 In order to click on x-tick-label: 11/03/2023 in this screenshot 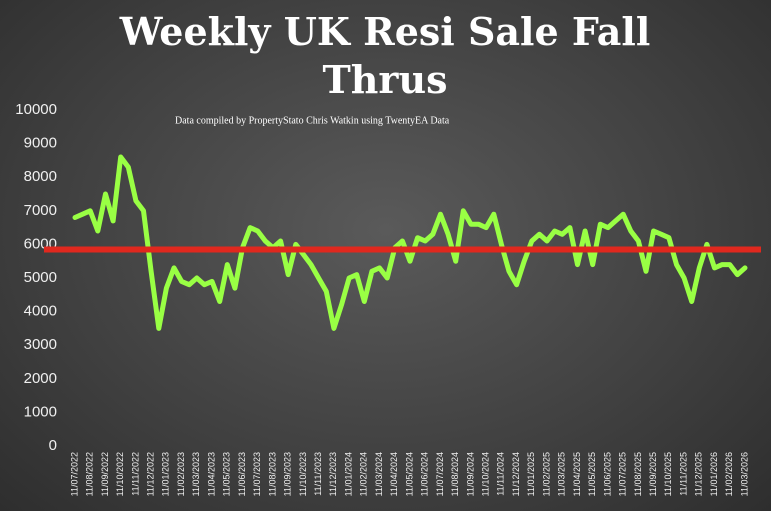, I will do `click(196, 474)`.